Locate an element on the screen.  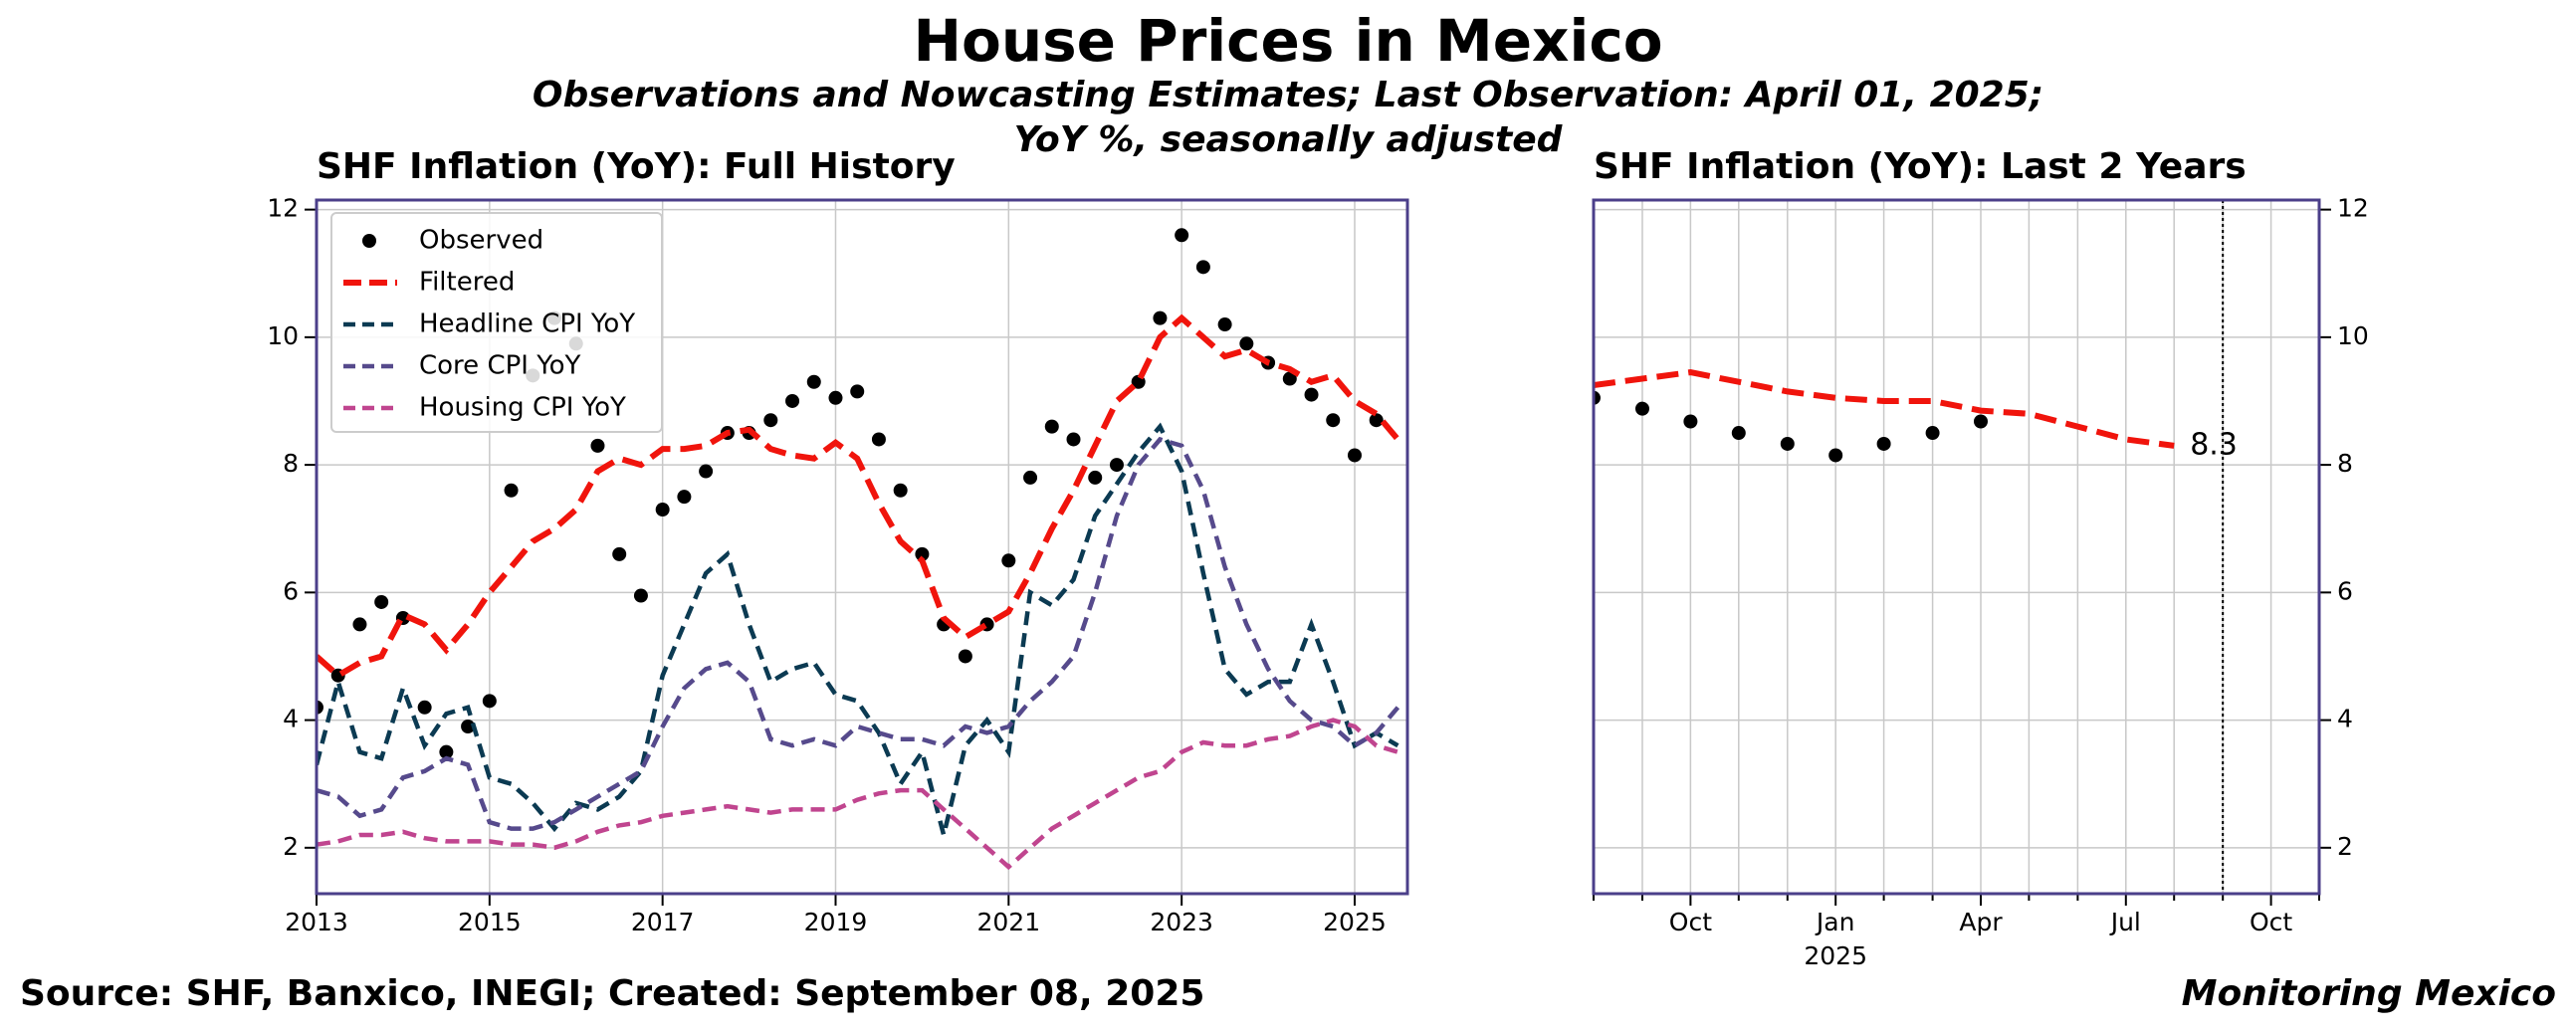
x-tick-label: Jul is located at coordinates (2125, 922).